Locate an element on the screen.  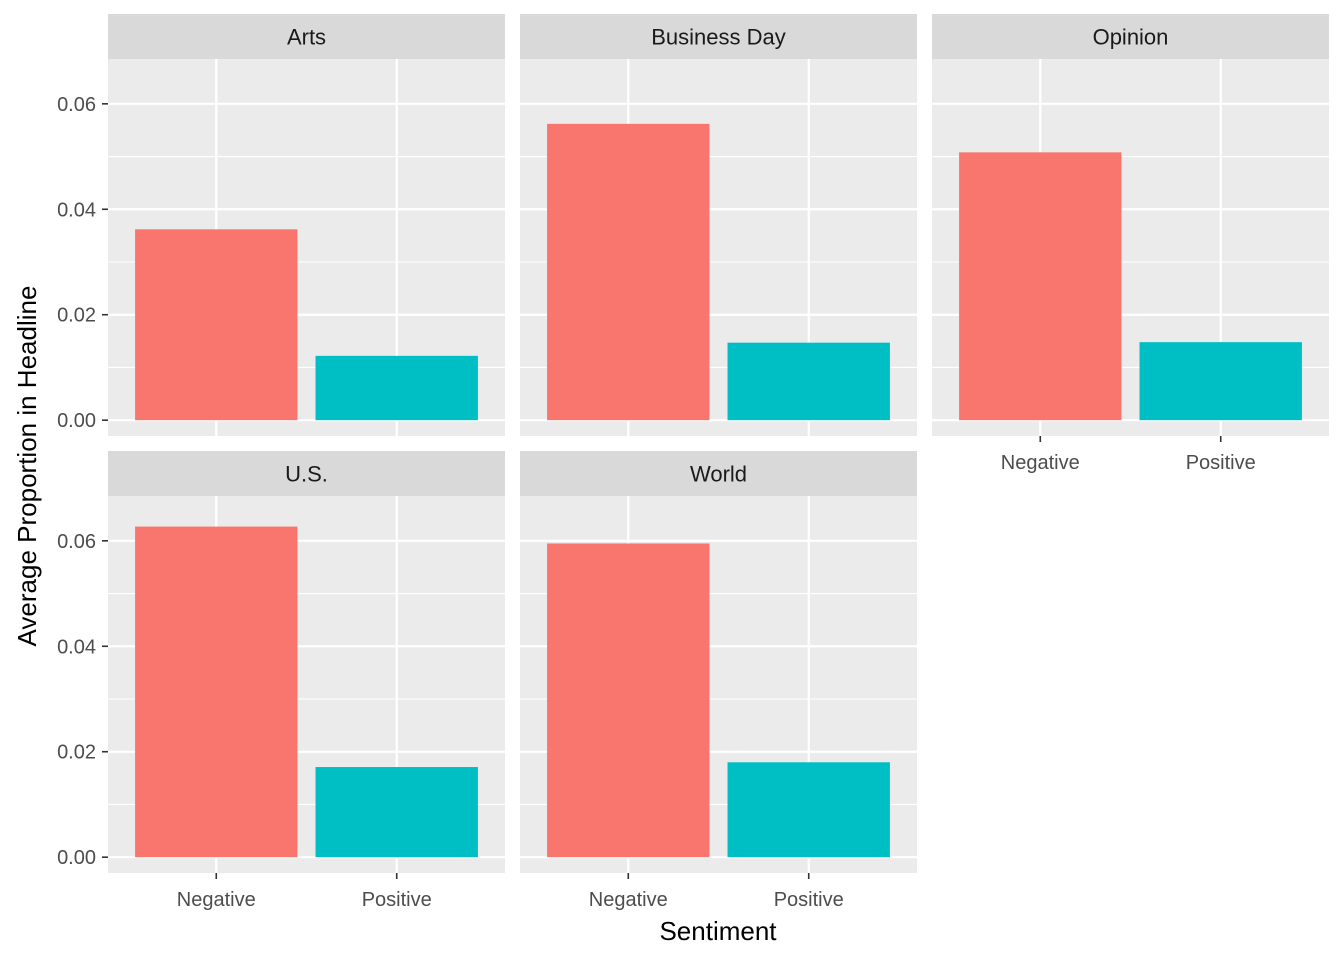
bar-u-s-positive is located at coordinates (396, 812).